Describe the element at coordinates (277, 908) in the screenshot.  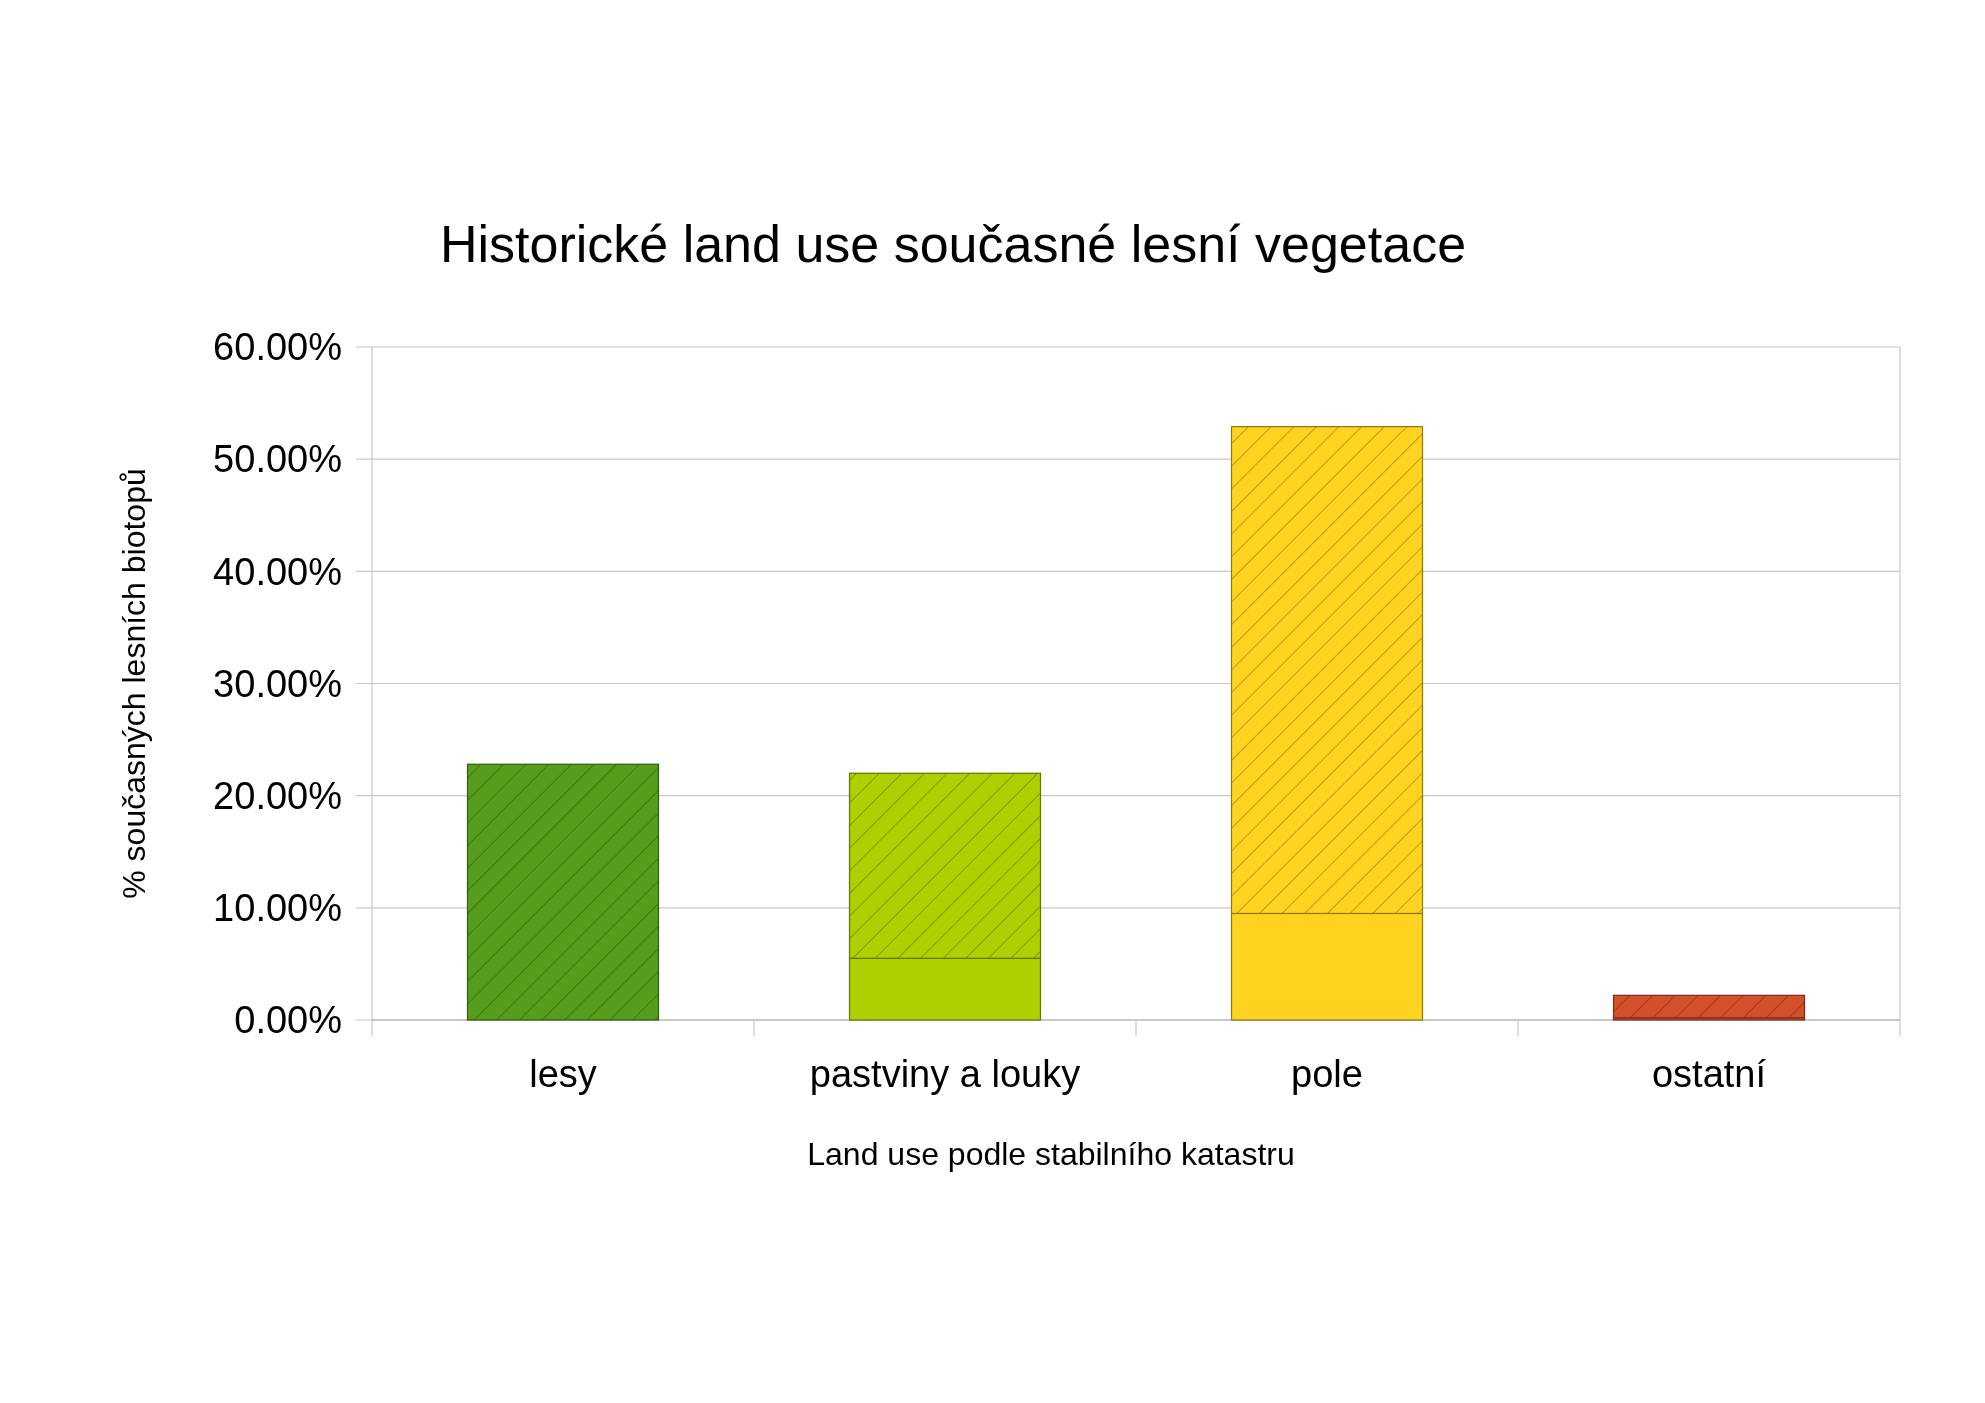
I see `y-tick-label: 10.00%` at that location.